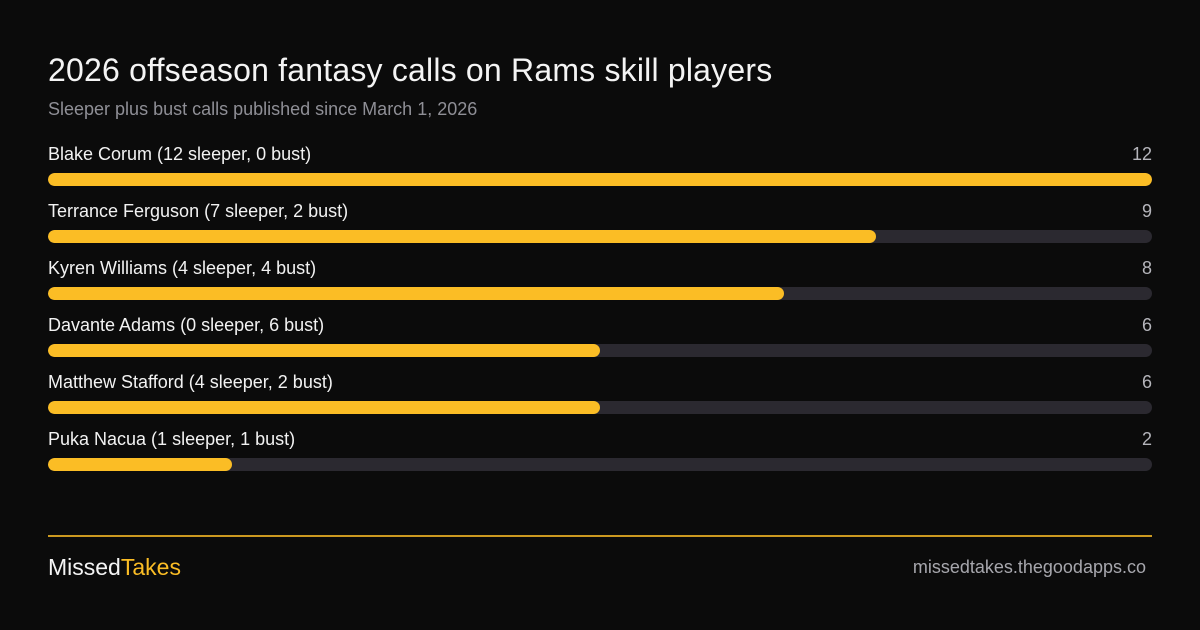 The image size is (1200, 630). Describe the element at coordinates (600, 400) in the screenshot. I see `bar-row: Matthew Stafford (4 sleeper, 2 bust) 6` at that location.